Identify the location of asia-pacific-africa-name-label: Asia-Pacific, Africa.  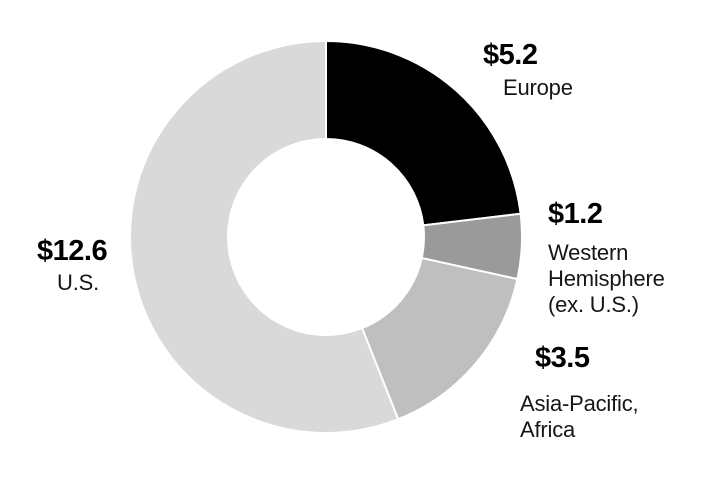
(579, 416).